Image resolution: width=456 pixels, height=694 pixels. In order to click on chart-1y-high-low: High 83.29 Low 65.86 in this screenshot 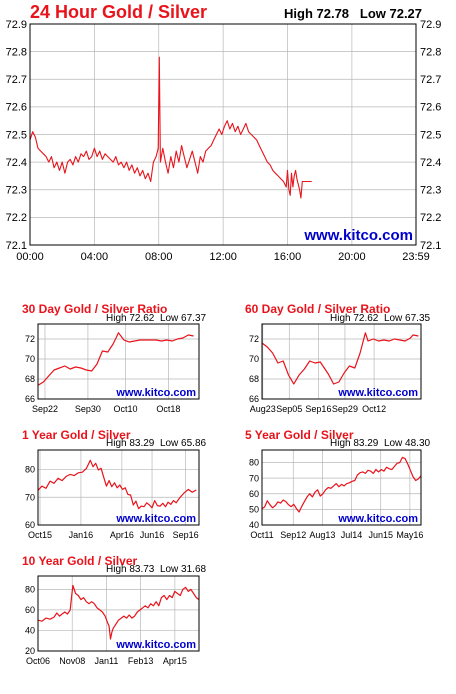, I will do `click(156, 443)`.